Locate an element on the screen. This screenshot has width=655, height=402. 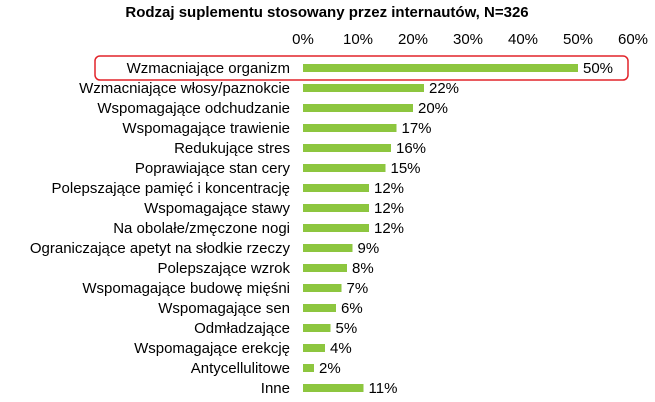
category-label: Wzmacniające organizm is located at coordinates (208, 68).